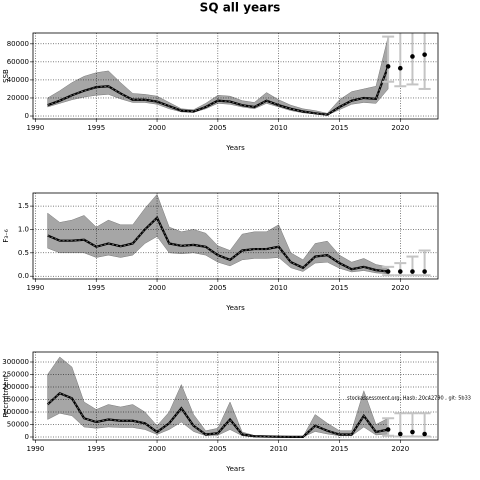 The image size is (480, 480). What do you see at coordinates (23, 253) in the screenshot?
I see `y-tick-label: 0.5` at bounding box center [23, 253].